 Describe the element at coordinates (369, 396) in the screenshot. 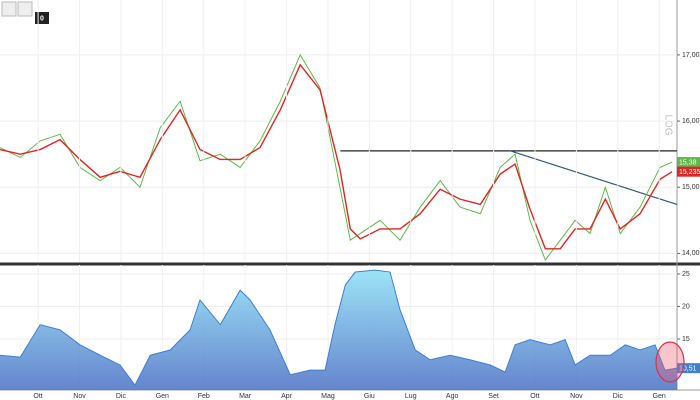

I see `x-tick-label: Giu` at that location.